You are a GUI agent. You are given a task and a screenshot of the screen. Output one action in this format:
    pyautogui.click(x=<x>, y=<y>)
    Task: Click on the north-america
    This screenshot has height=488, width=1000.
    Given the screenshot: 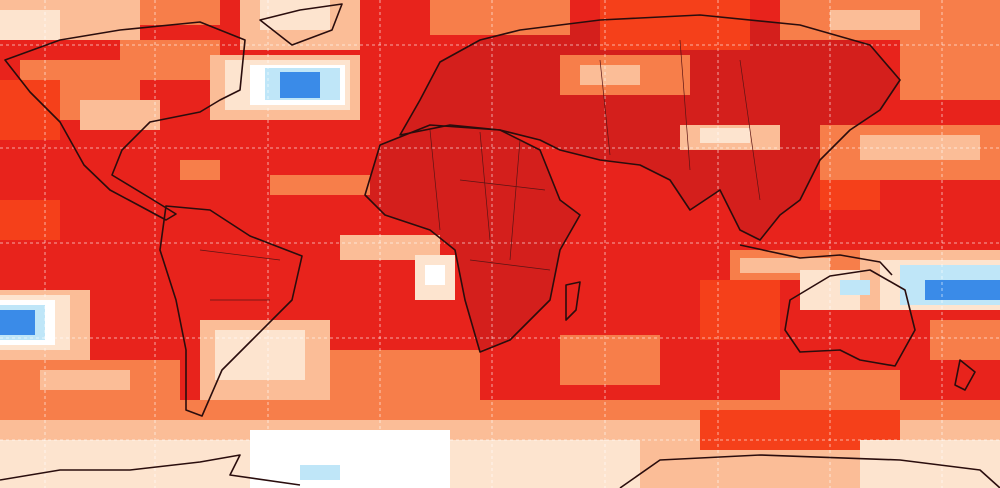 What is the action you would take?
    pyautogui.click(x=125, y=121)
    